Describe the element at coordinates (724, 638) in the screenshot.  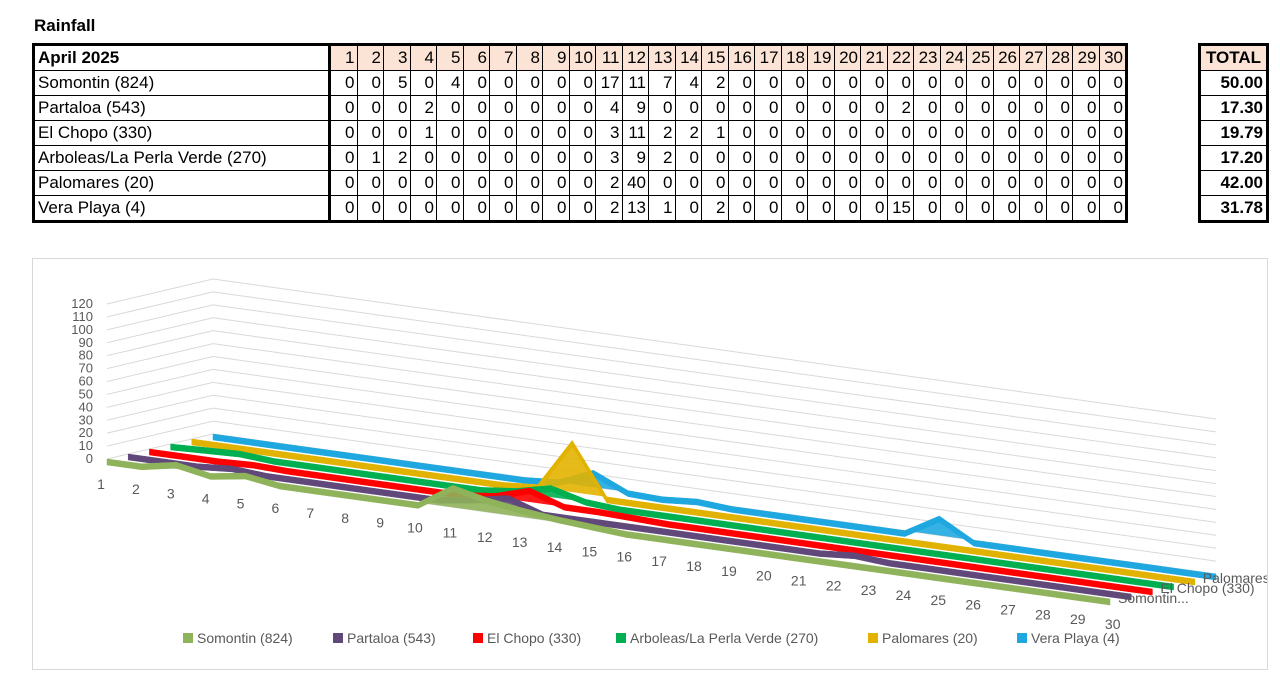
I see `legend-label: Arboleas/La Perla Verde (270)` at that location.